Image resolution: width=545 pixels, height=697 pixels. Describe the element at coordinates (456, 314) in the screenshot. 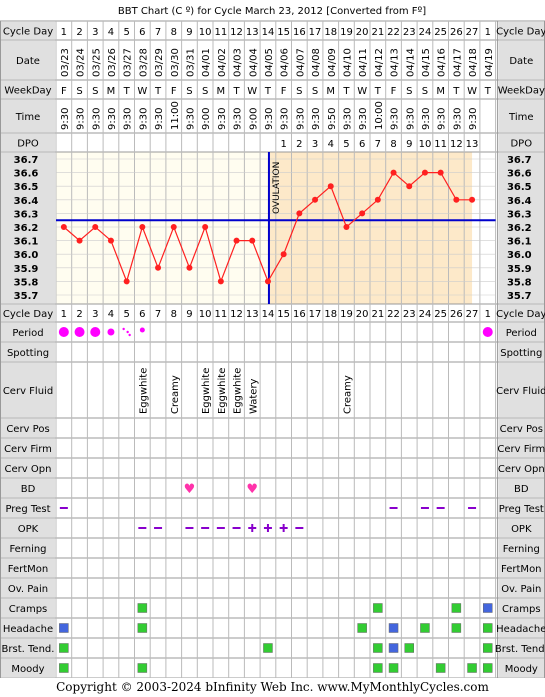

I see `cycle-day-number: 26` at that location.